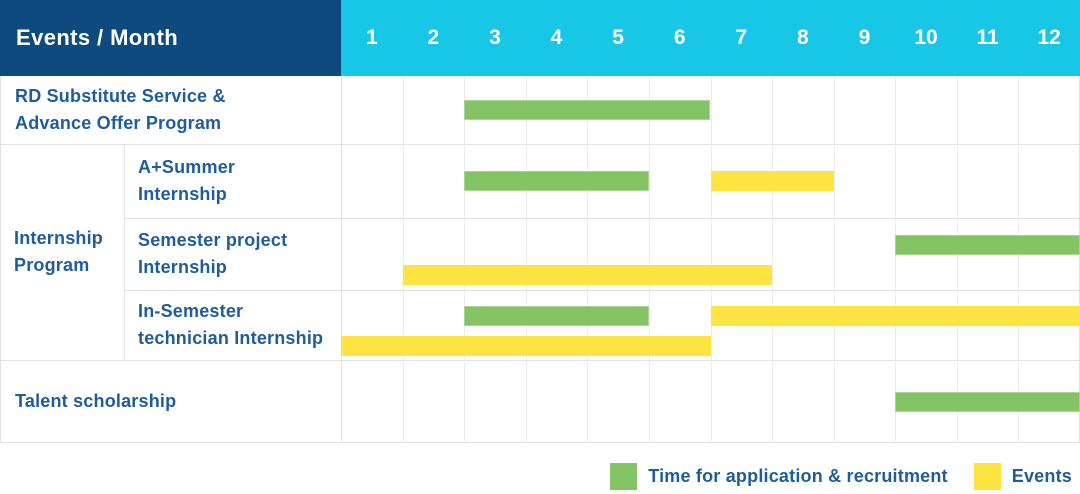 The width and height of the screenshot is (1080, 494). I want to click on group-label-line: Program, so click(52, 265).